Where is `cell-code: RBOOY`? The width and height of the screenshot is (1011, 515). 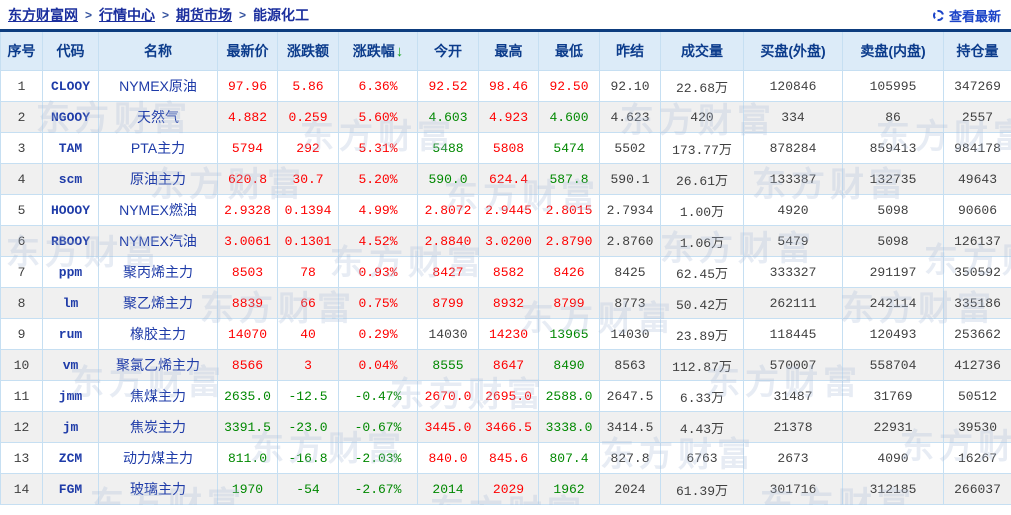
cell-code: RBOOY is located at coordinates (70, 241).